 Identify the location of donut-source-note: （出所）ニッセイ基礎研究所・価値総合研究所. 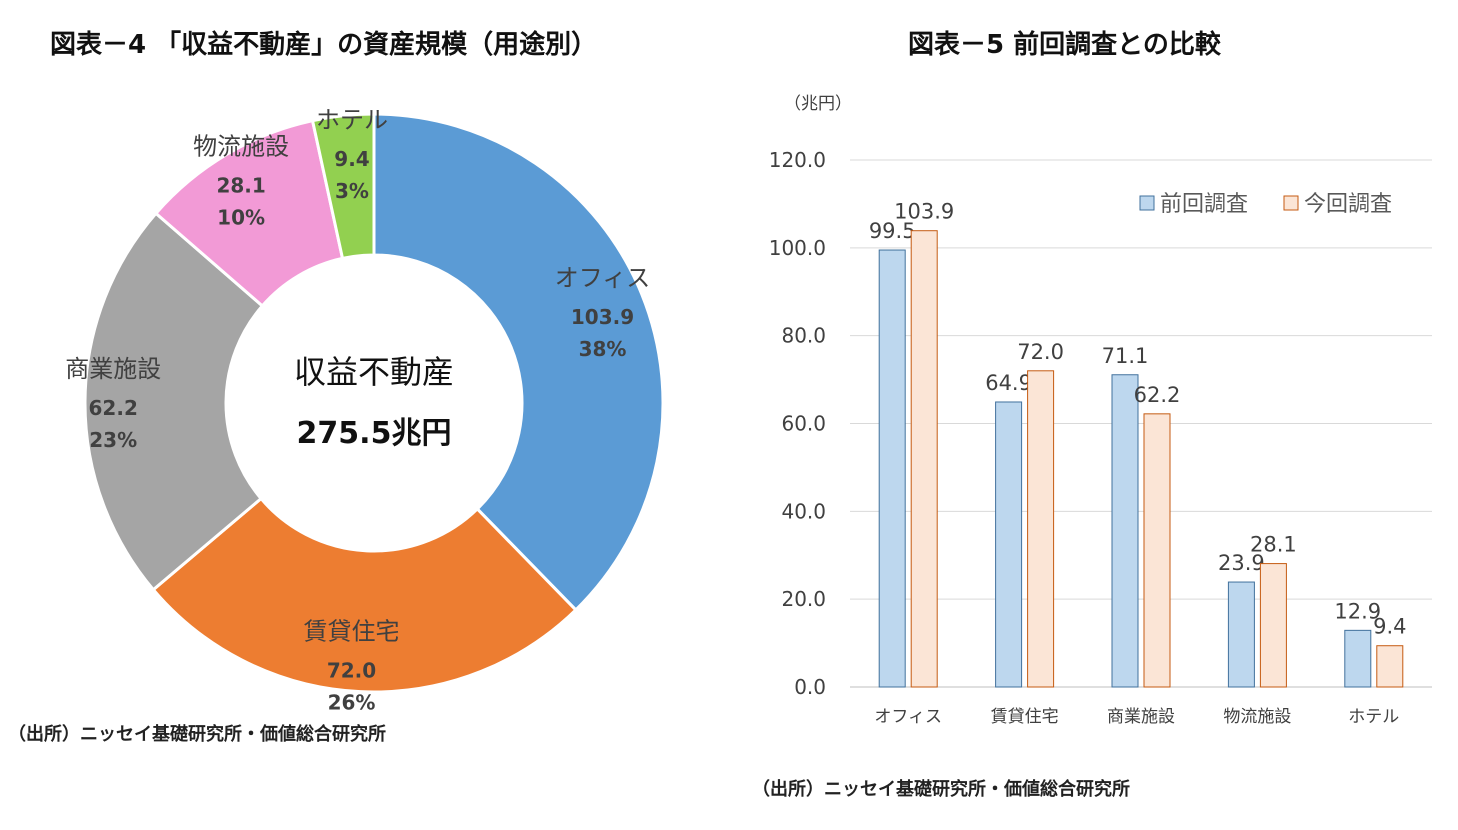
(197, 734).